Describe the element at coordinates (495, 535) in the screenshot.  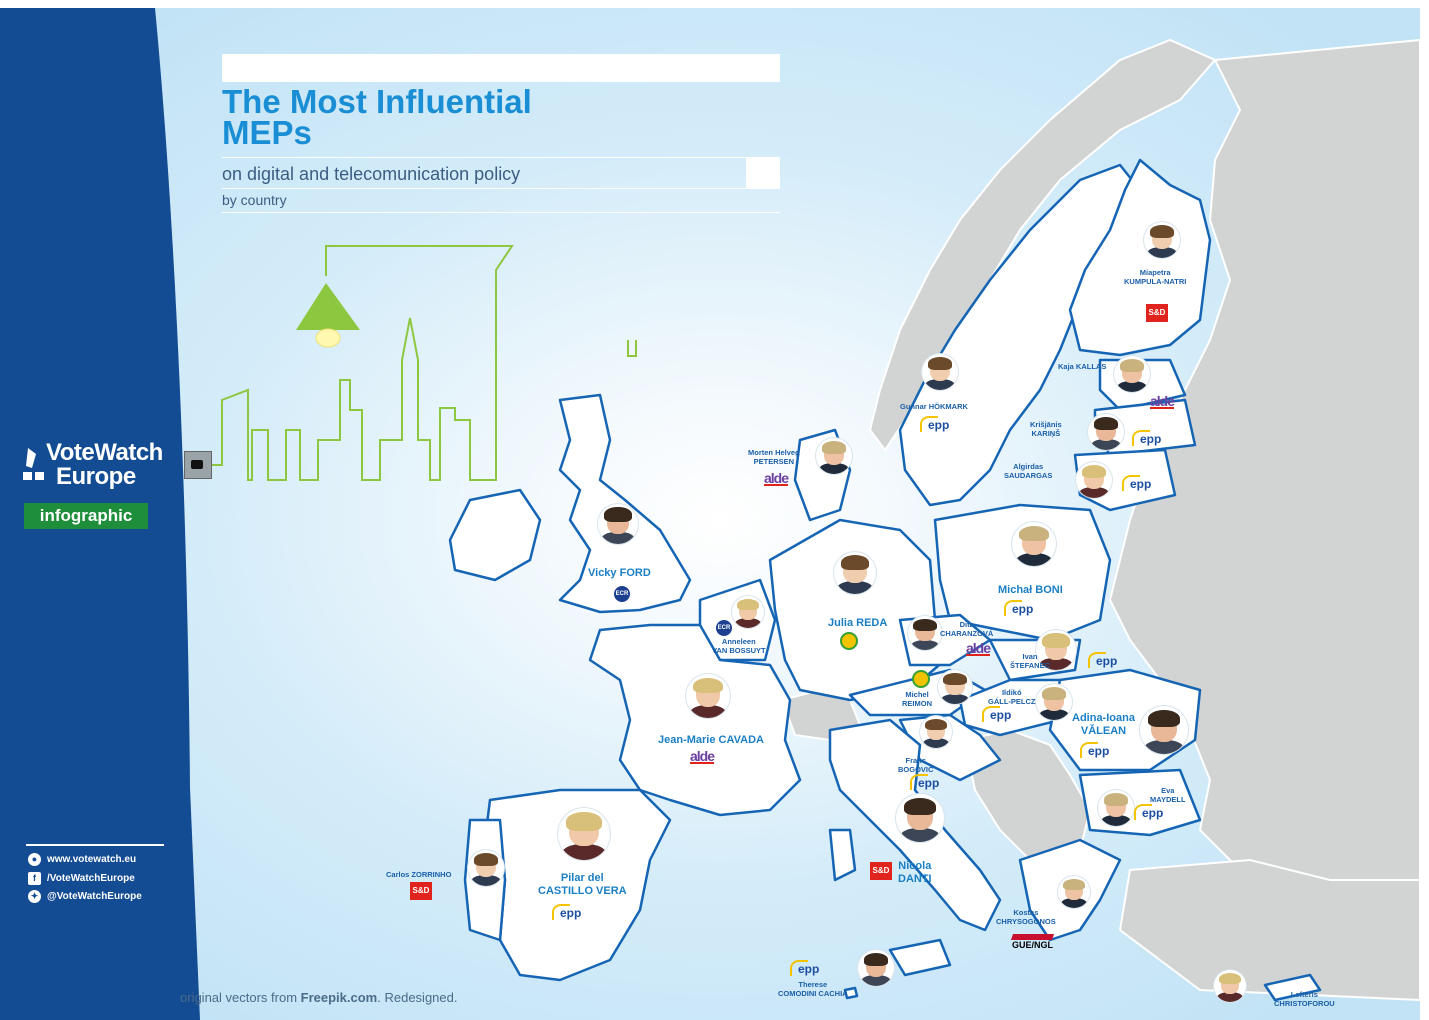
I see `land-ireland` at that location.